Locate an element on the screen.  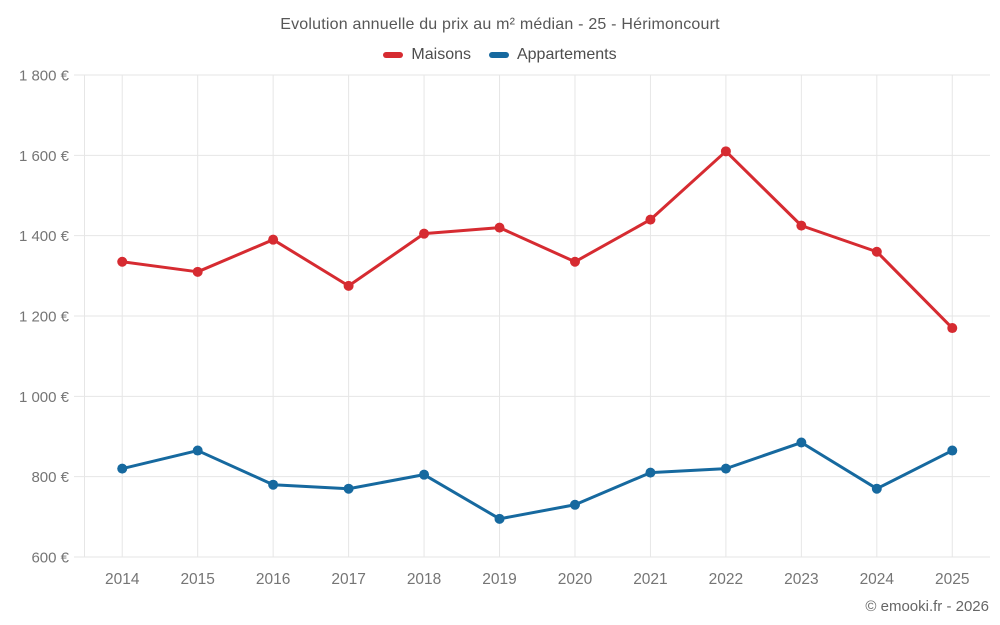
x-axis-label: 2024 is located at coordinates (877, 579).